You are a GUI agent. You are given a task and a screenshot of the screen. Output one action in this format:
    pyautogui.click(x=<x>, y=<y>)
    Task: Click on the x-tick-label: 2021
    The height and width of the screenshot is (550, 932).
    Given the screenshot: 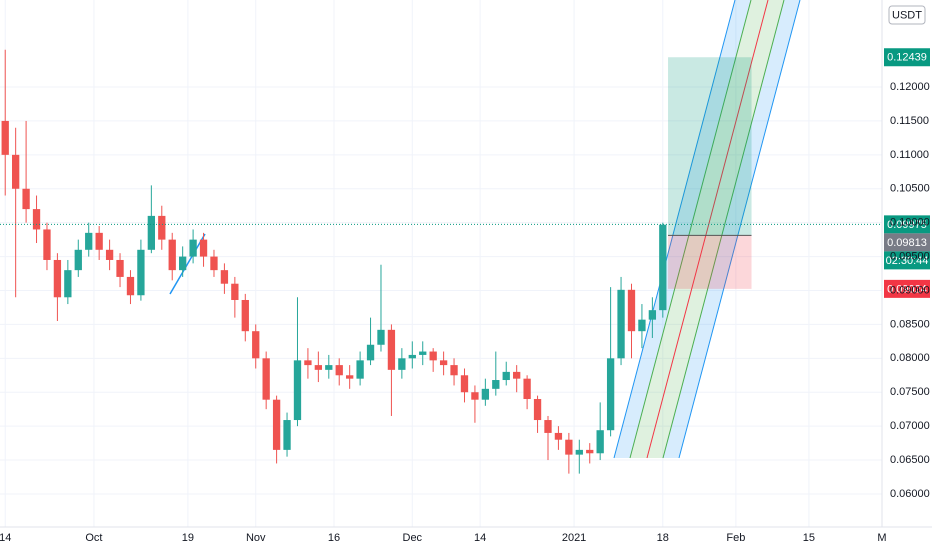 What is the action you would take?
    pyautogui.click(x=574, y=538)
    